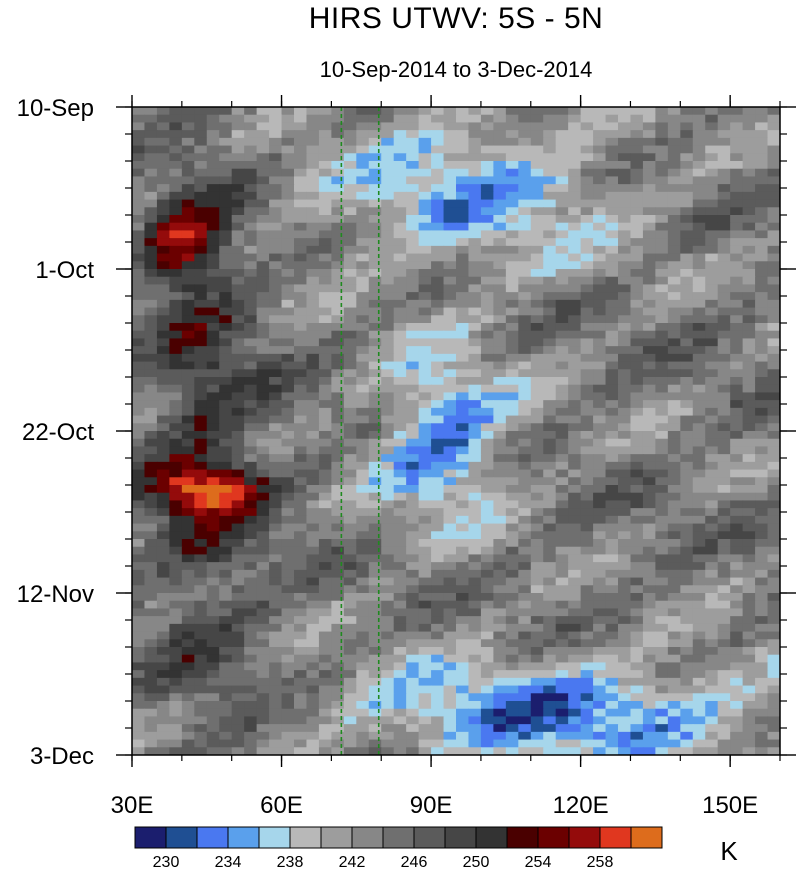 The image size is (799, 869). Describe the element at coordinates (150, 837) in the screenshot. I see `colorbar-swatch` at that location.